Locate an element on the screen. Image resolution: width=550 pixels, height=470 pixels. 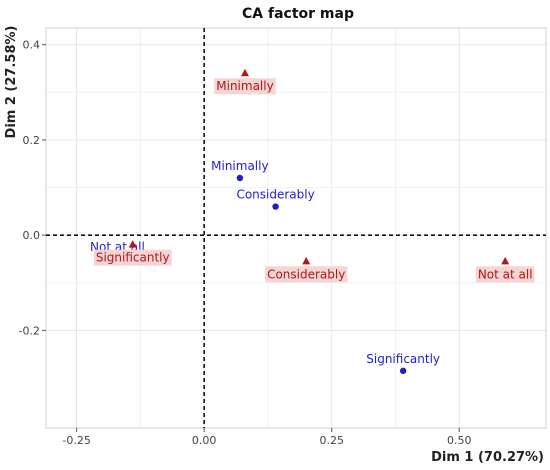
column-point-significantly is located at coordinates (132, 244).